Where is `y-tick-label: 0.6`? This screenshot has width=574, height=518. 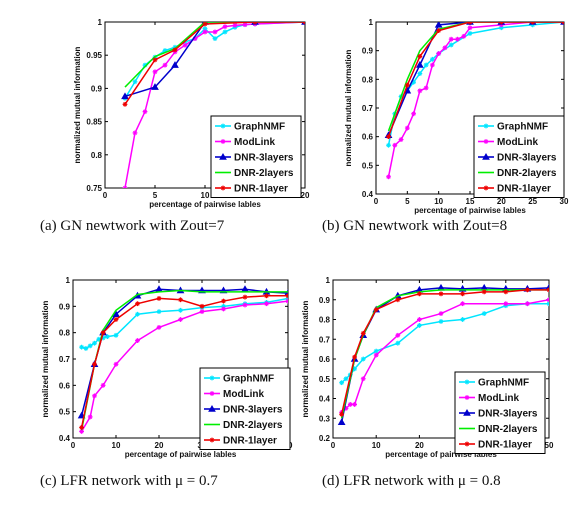
y-tick-label: 0.6 is located at coordinates (368, 137).